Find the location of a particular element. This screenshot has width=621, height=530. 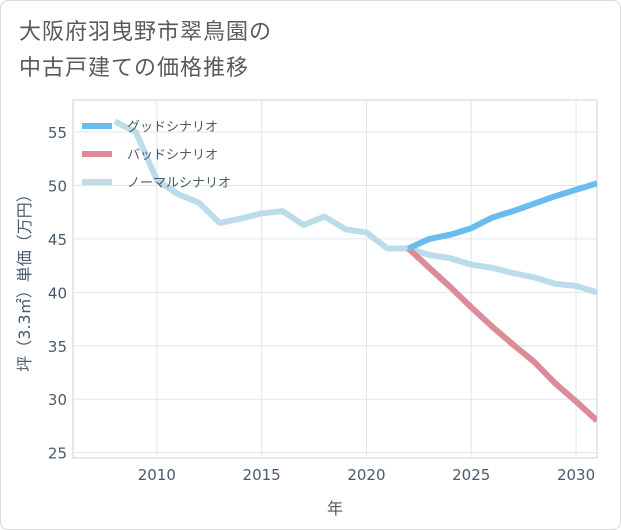

y-tick-label: 35 is located at coordinates (57, 347).